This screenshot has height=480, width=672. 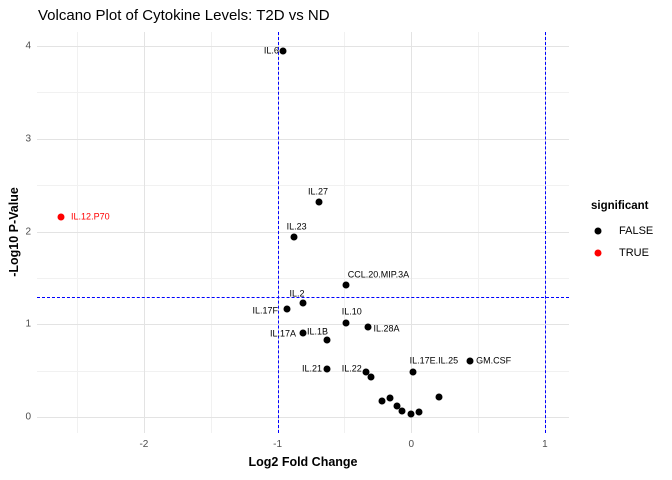 I want to click on legend: significant FALSE TRUE, so click(x=631, y=232).